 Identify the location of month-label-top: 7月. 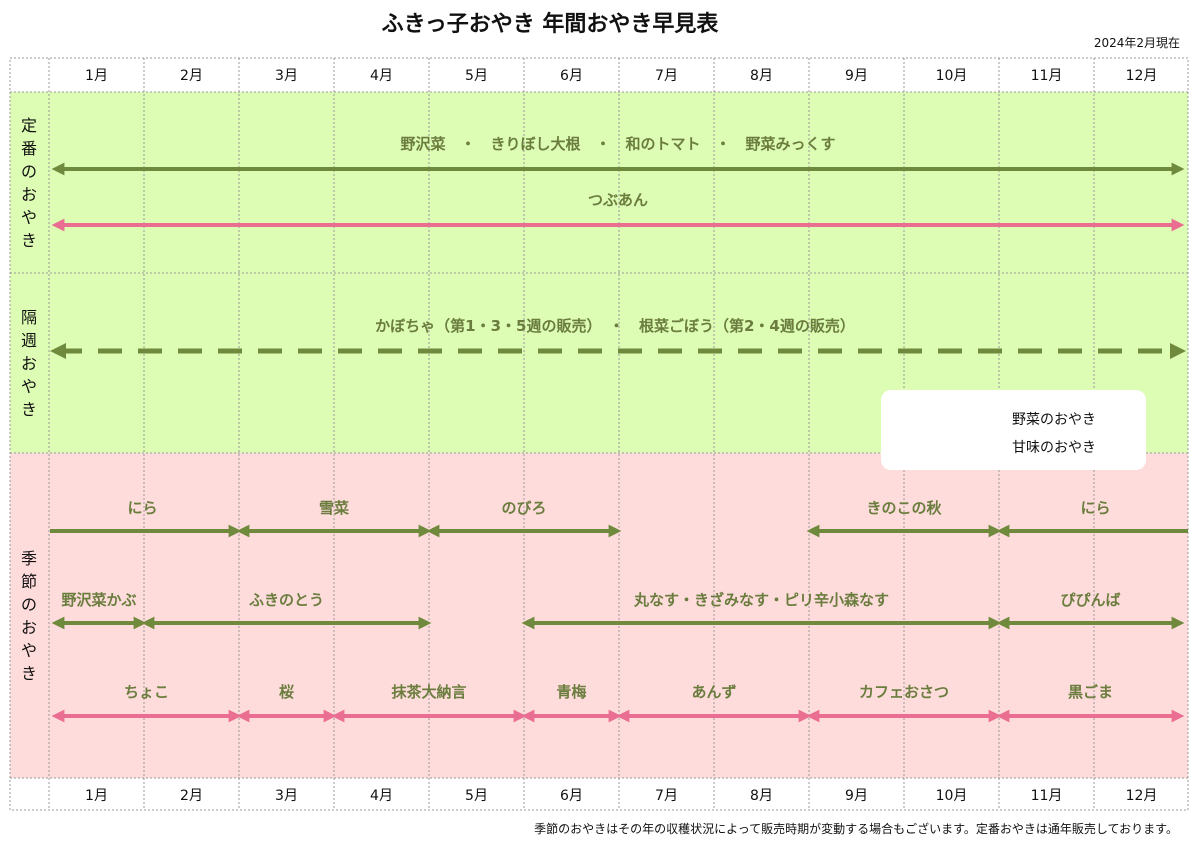
(666, 76).